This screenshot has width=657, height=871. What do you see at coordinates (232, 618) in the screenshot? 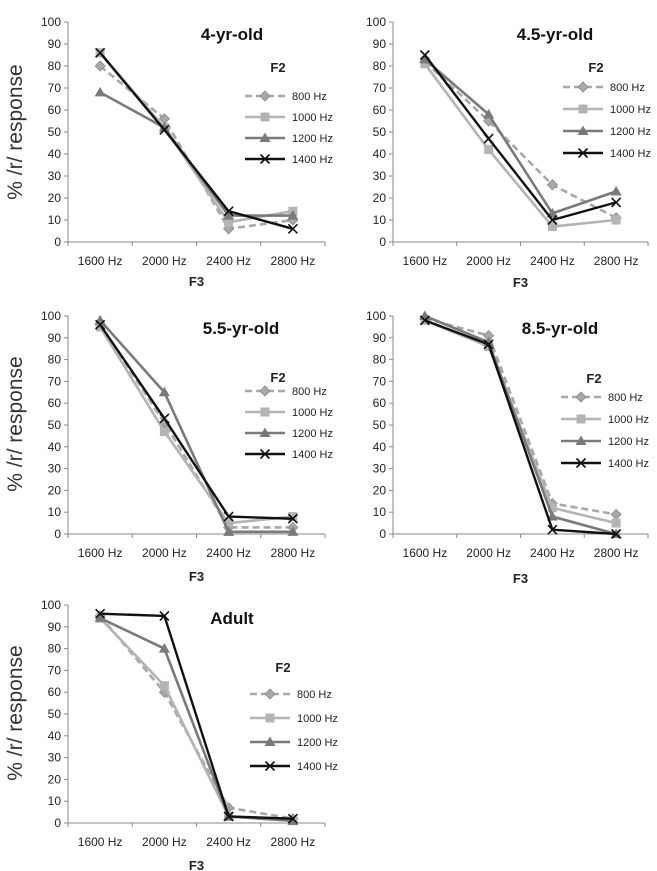
I see `chart-title: Adult` at bounding box center [232, 618].